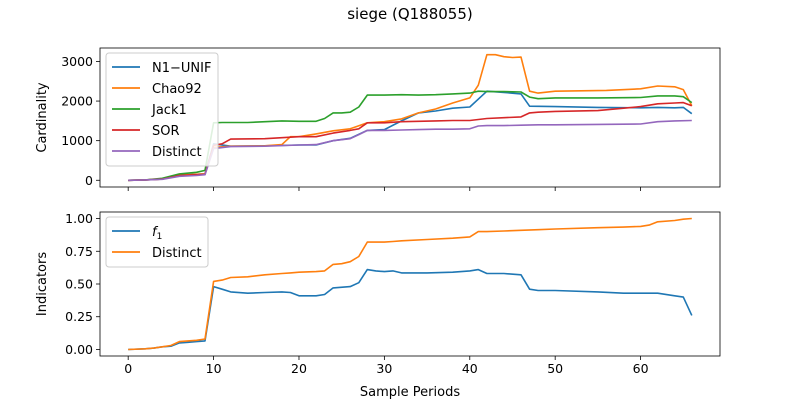 This screenshot has width=800, height=400. What do you see at coordinates (555, 368) in the screenshot?
I see `x-tick-label: 50` at bounding box center [555, 368].